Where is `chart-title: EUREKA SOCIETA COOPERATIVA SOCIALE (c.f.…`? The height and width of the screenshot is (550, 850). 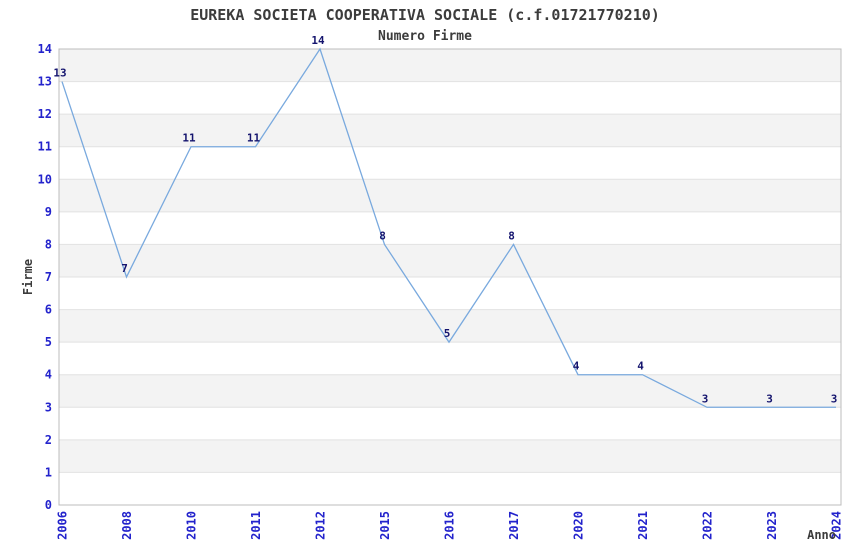
chart-title: EUREKA SOCIETA COOPERATIVA SOCIALE (c.f.… is located at coordinates (425, 15).